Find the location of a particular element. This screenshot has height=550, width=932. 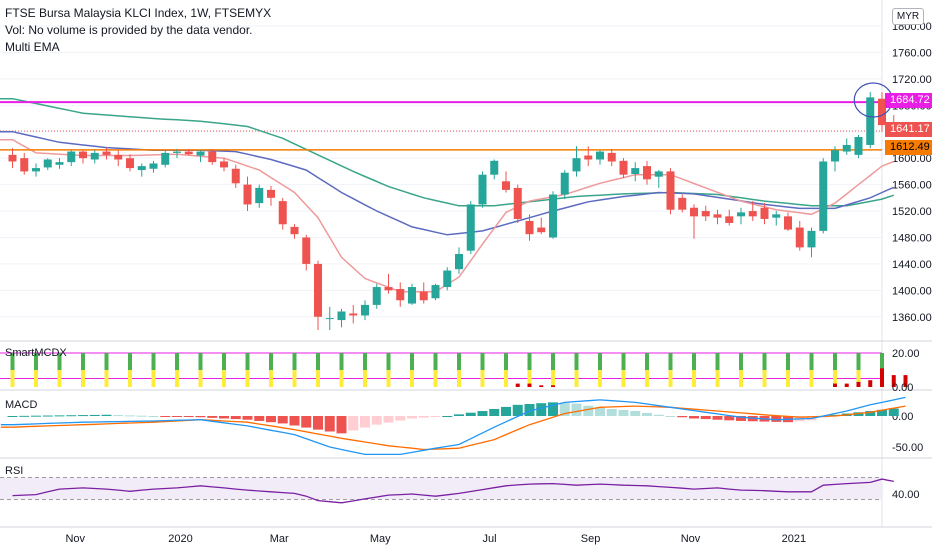

macd-line is located at coordinates (453, 426).